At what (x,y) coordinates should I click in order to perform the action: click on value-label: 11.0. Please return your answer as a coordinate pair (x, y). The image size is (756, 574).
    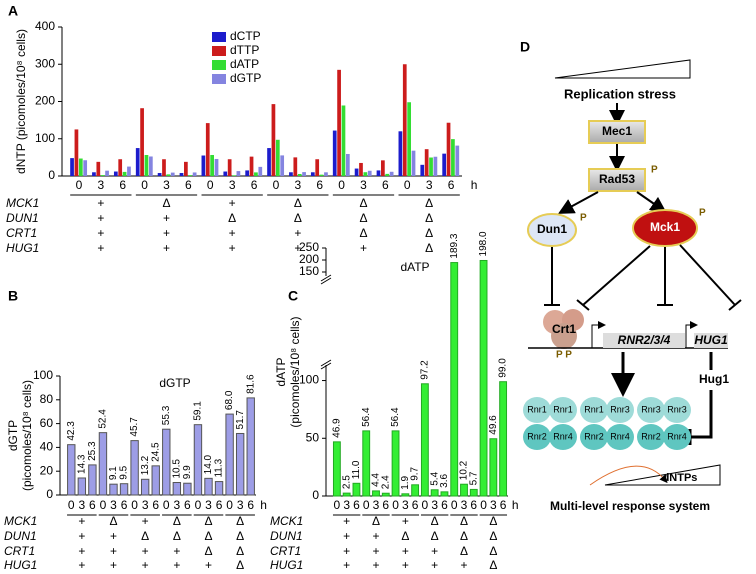
    Looking at the image, I should click on (356, 469).